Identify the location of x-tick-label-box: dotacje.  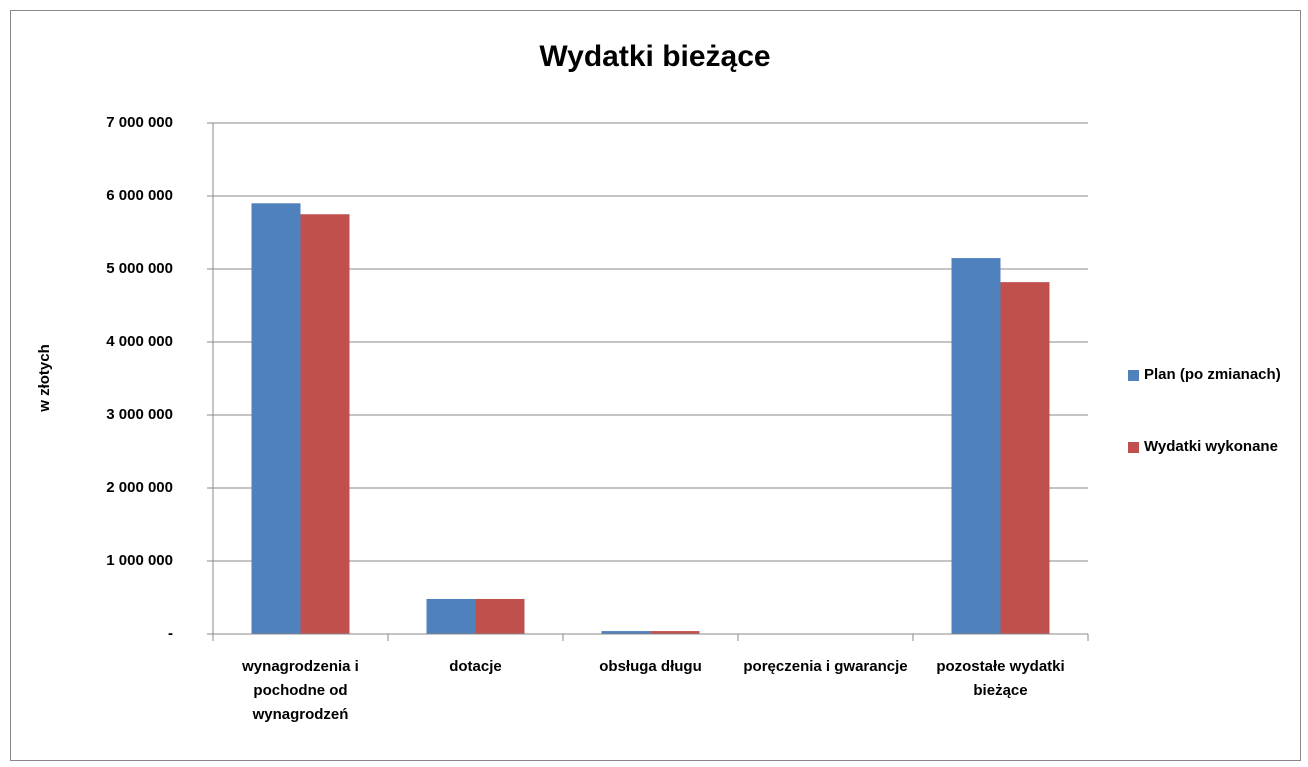
(475, 666).